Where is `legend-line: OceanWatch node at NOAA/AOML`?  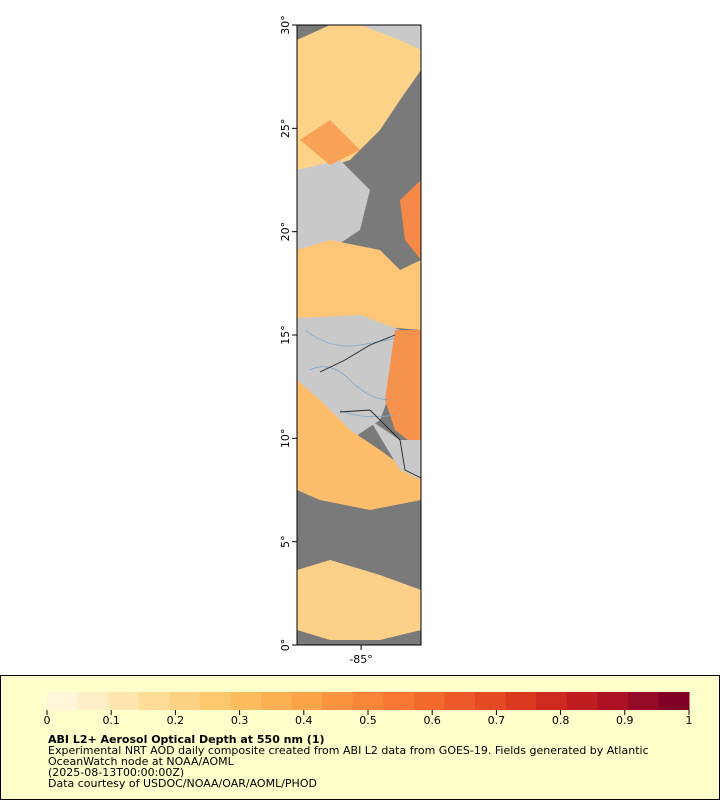 legend-line: OceanWatch node at NOAA/AOML is located at coordinates (141, 761).